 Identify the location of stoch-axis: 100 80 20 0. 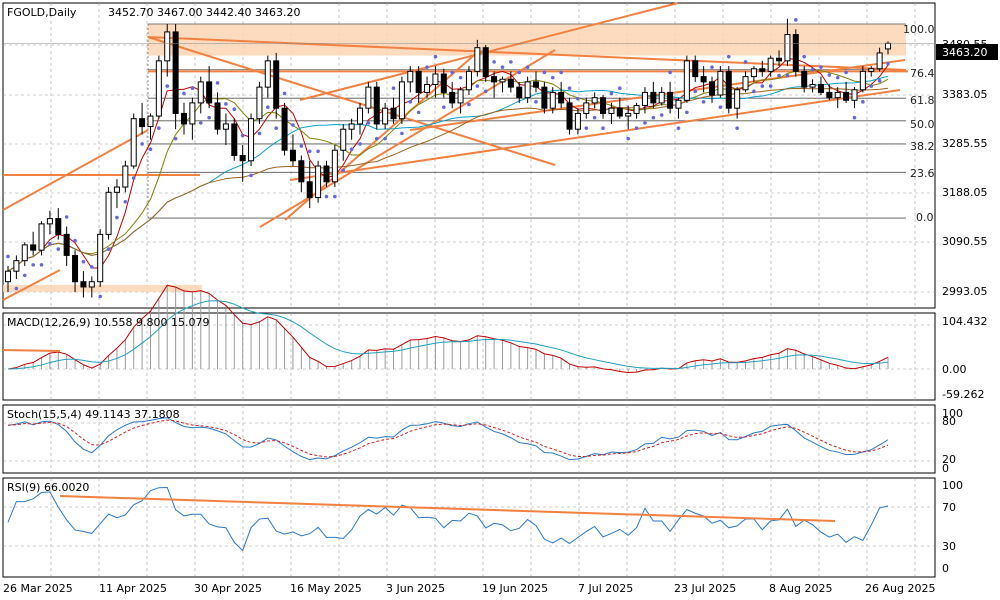
(952, 441).